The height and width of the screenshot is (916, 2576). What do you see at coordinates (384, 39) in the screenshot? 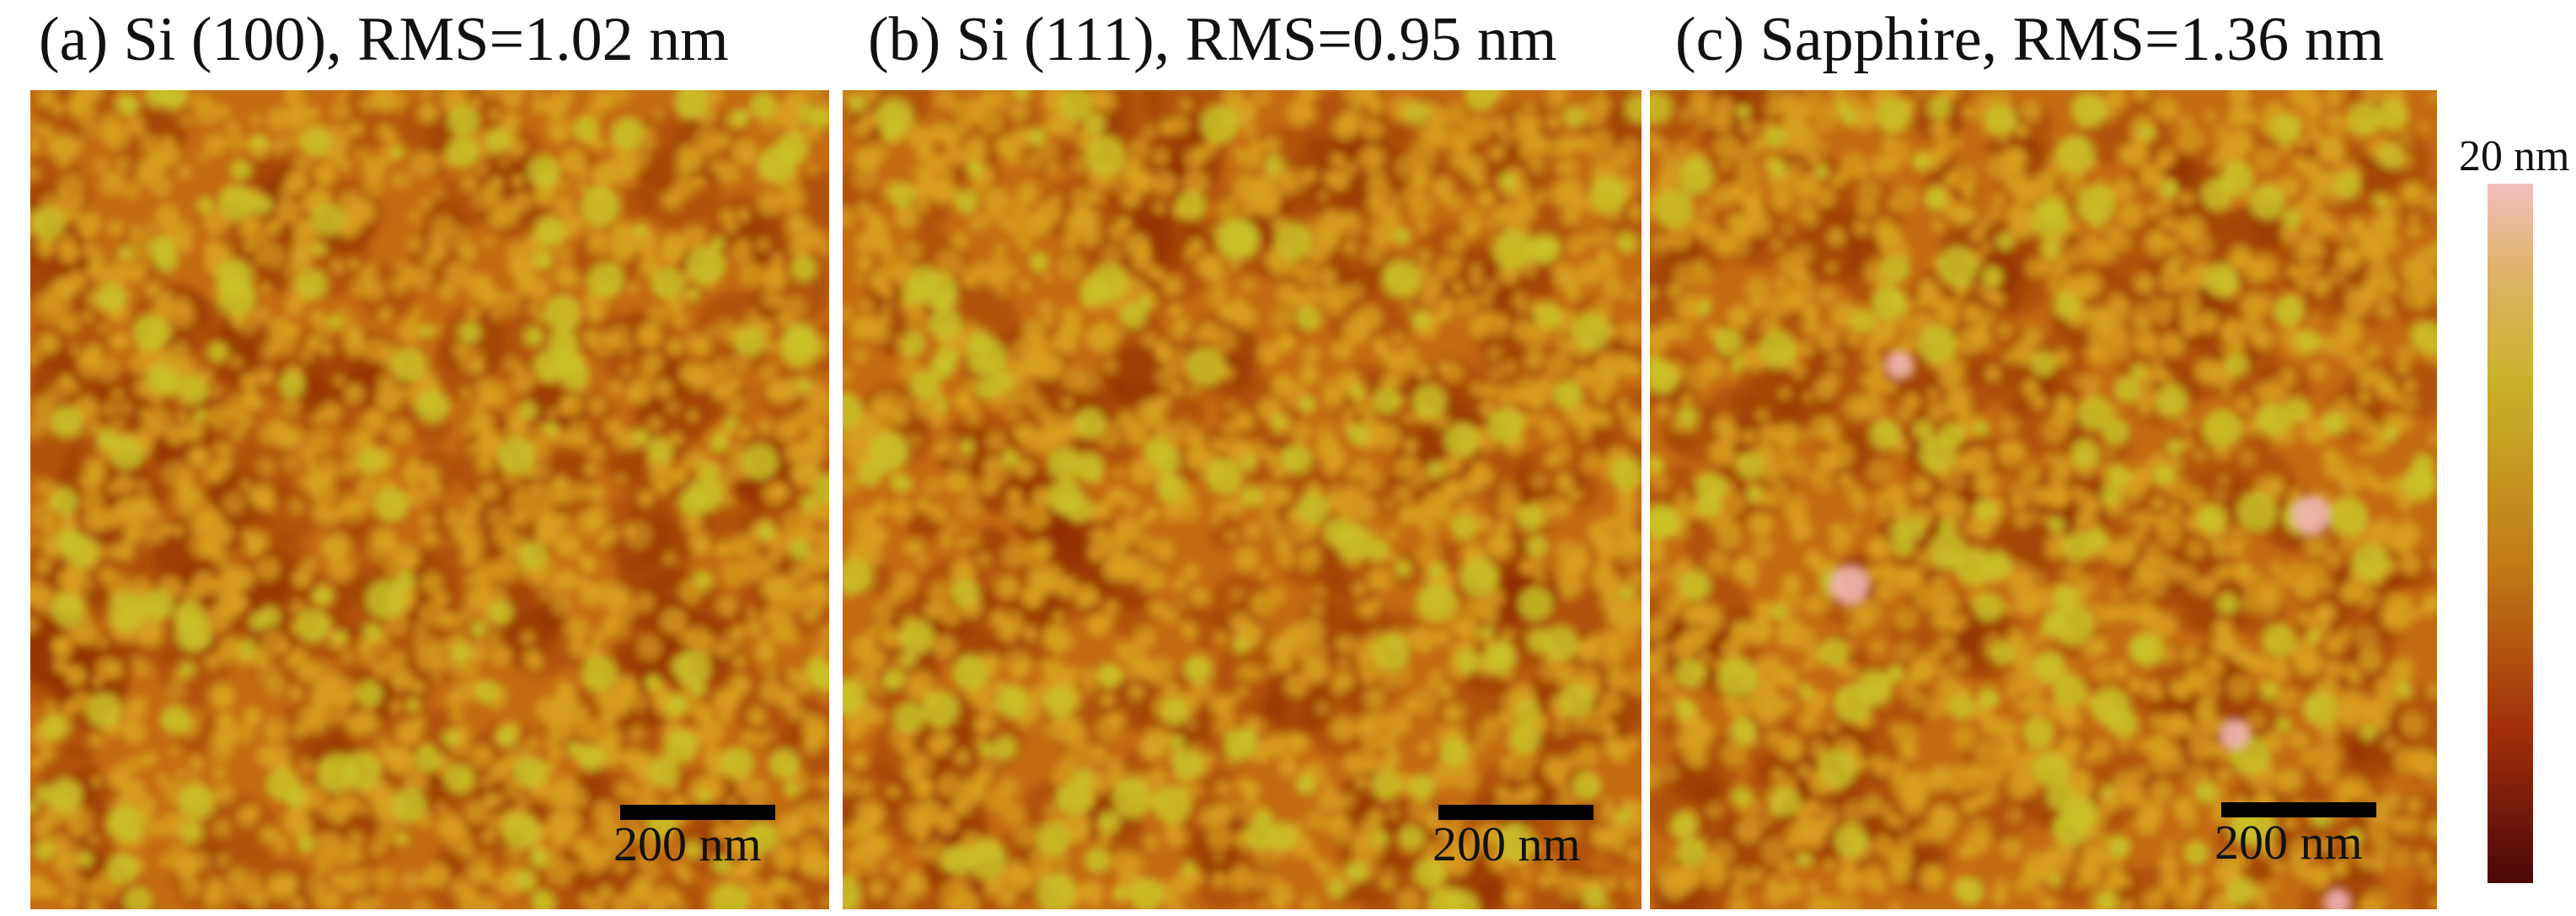
I see `panel-title-a: (a) Si (100), RMS=1.02 nm` at bounding box center [384, 39].